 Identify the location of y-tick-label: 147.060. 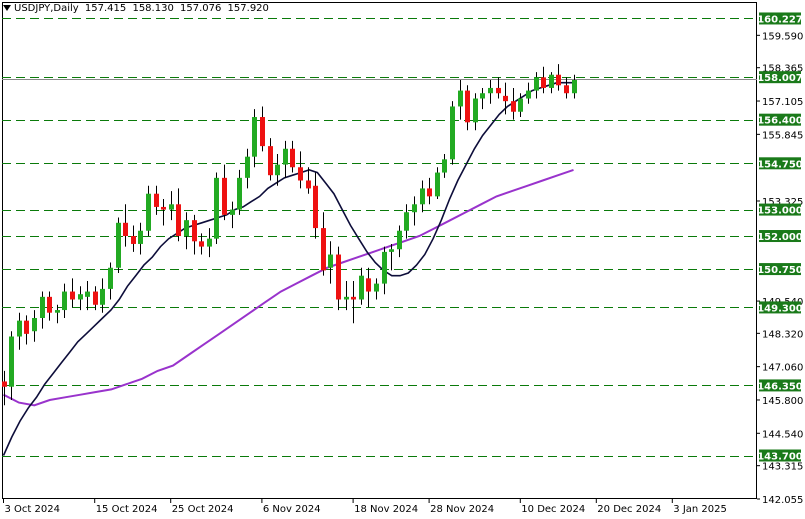
(782, 368).